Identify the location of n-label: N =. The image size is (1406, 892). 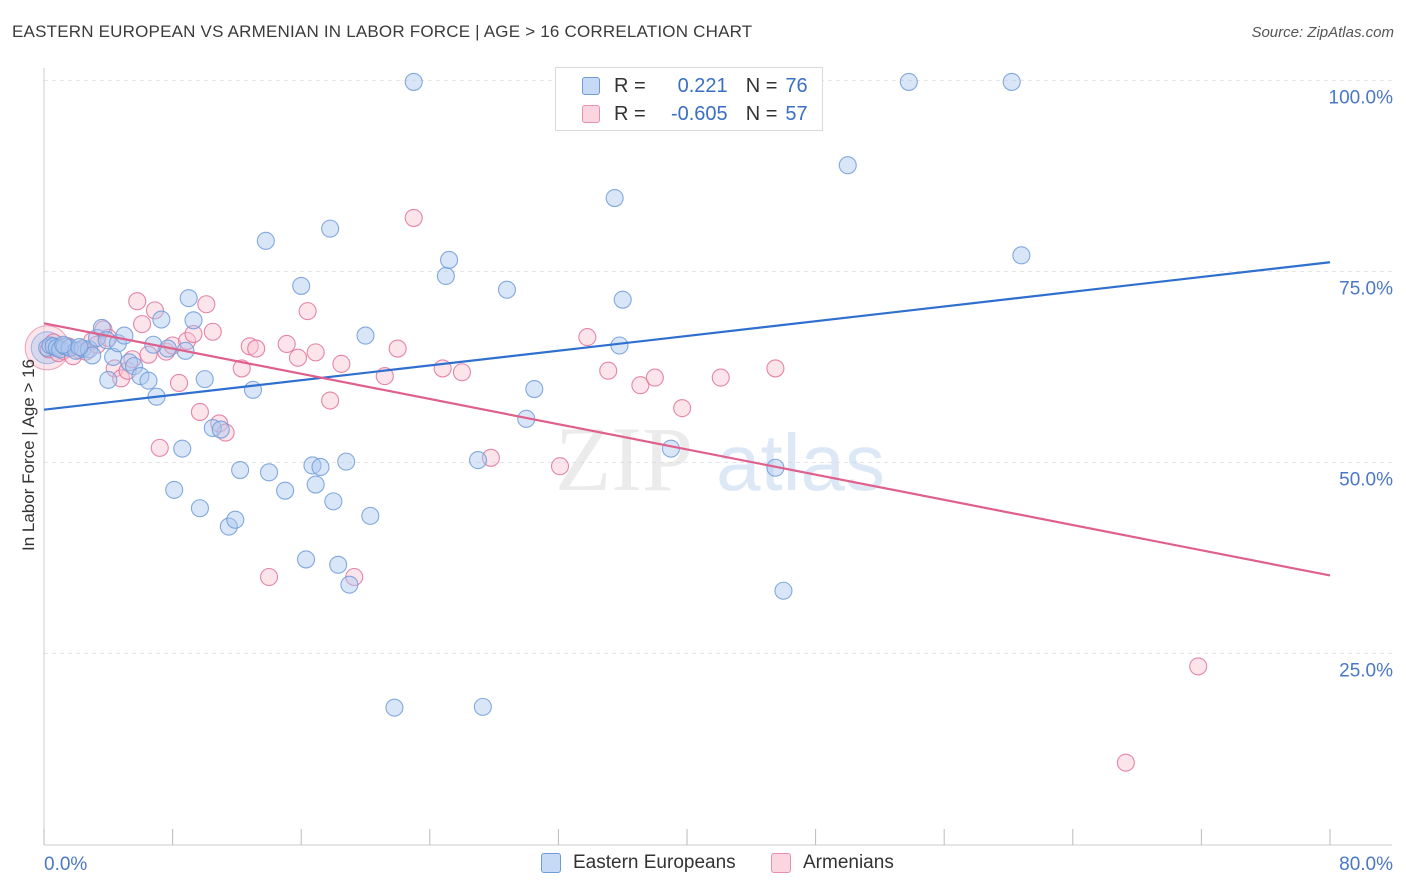
(761, 113).